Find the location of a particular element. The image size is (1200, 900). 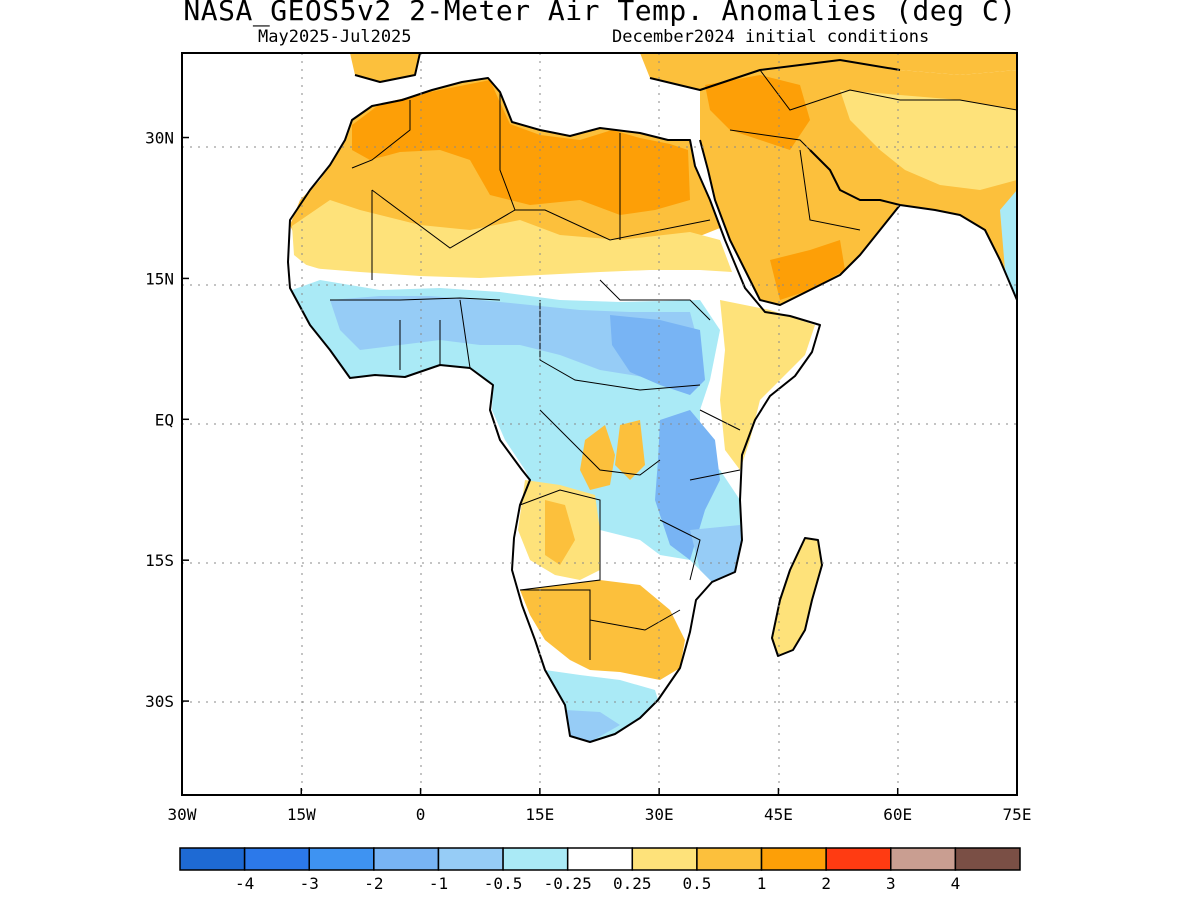

southeast-europe-landmass is located at coordinates (828, 71).